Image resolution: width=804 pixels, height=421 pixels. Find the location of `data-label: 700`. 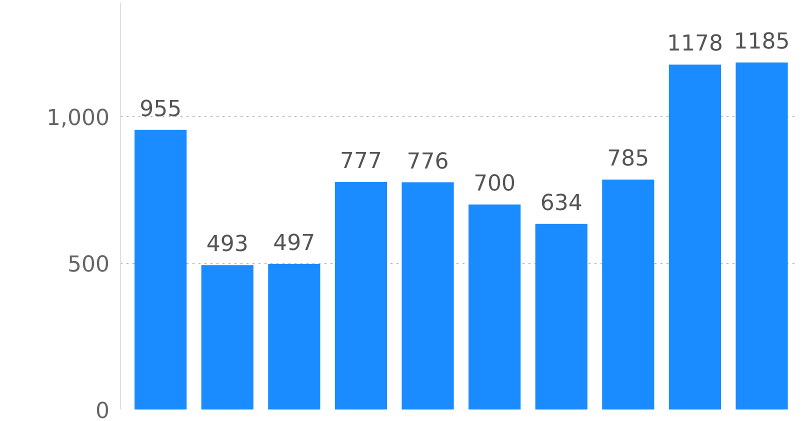

data-label: 700 is located at coordinates (495, 184).